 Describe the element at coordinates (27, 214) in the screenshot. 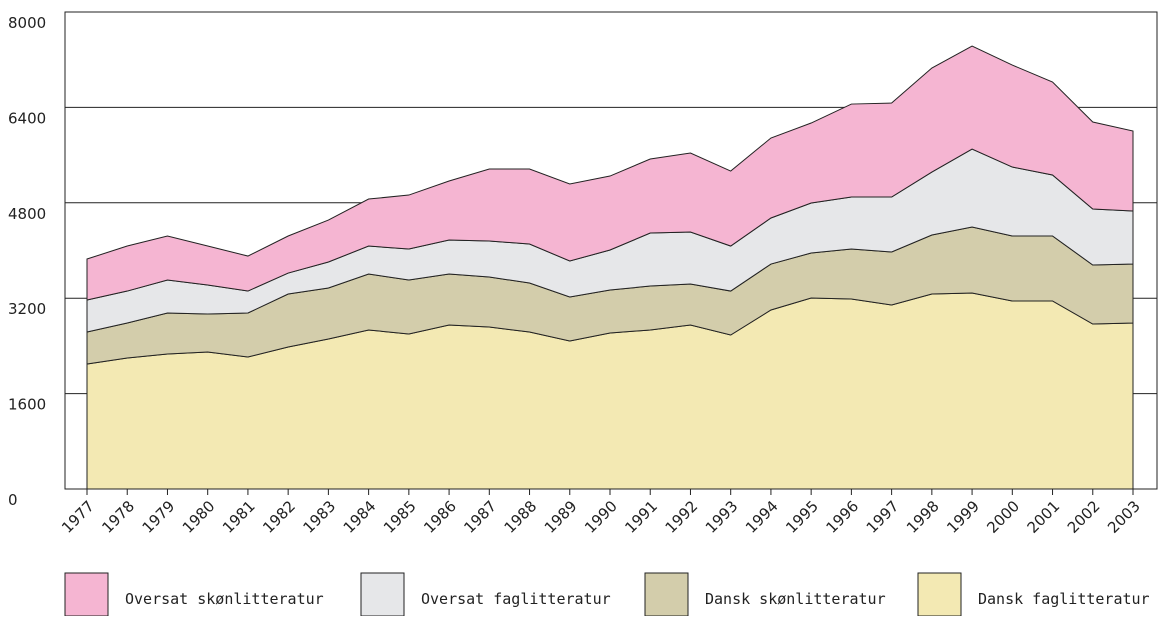

I see `y-tick-label: 4800` at that location.